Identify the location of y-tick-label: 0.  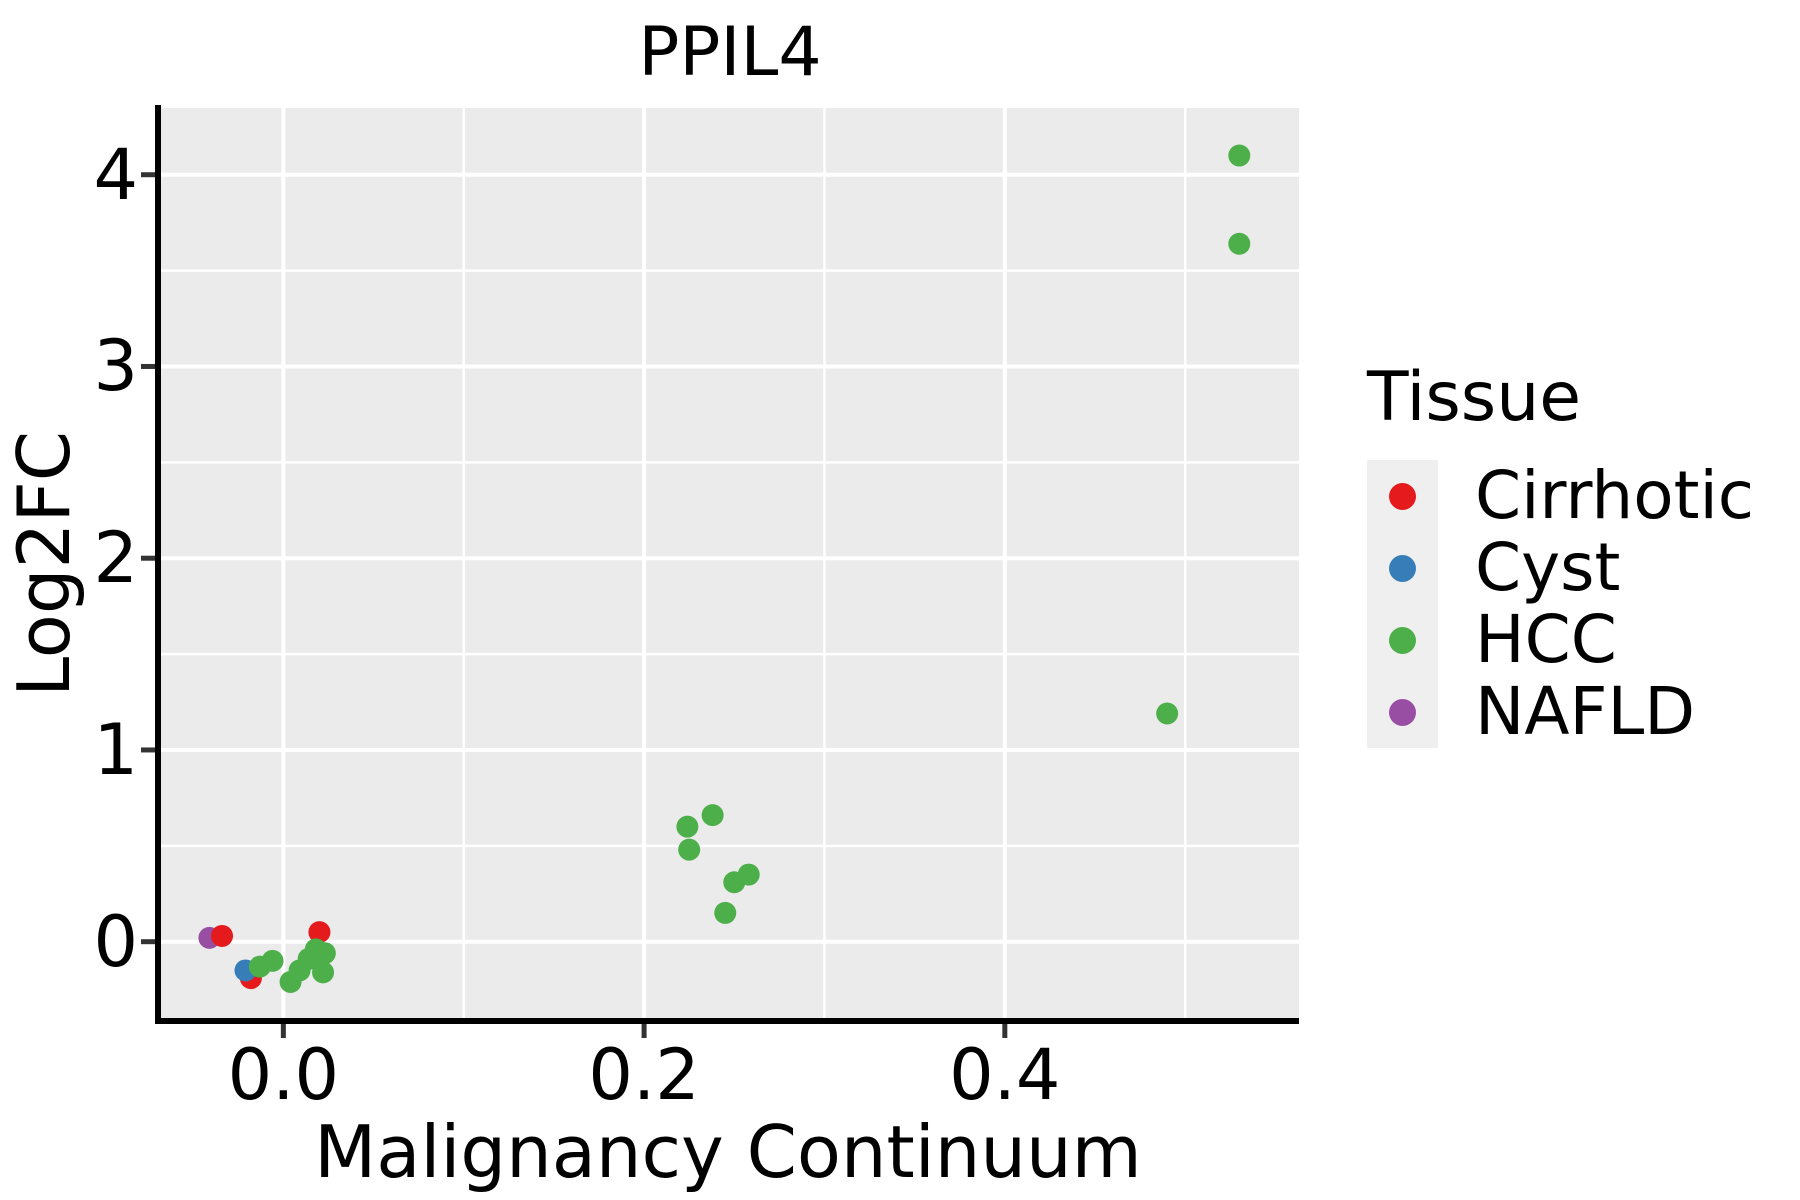
(115, 941).